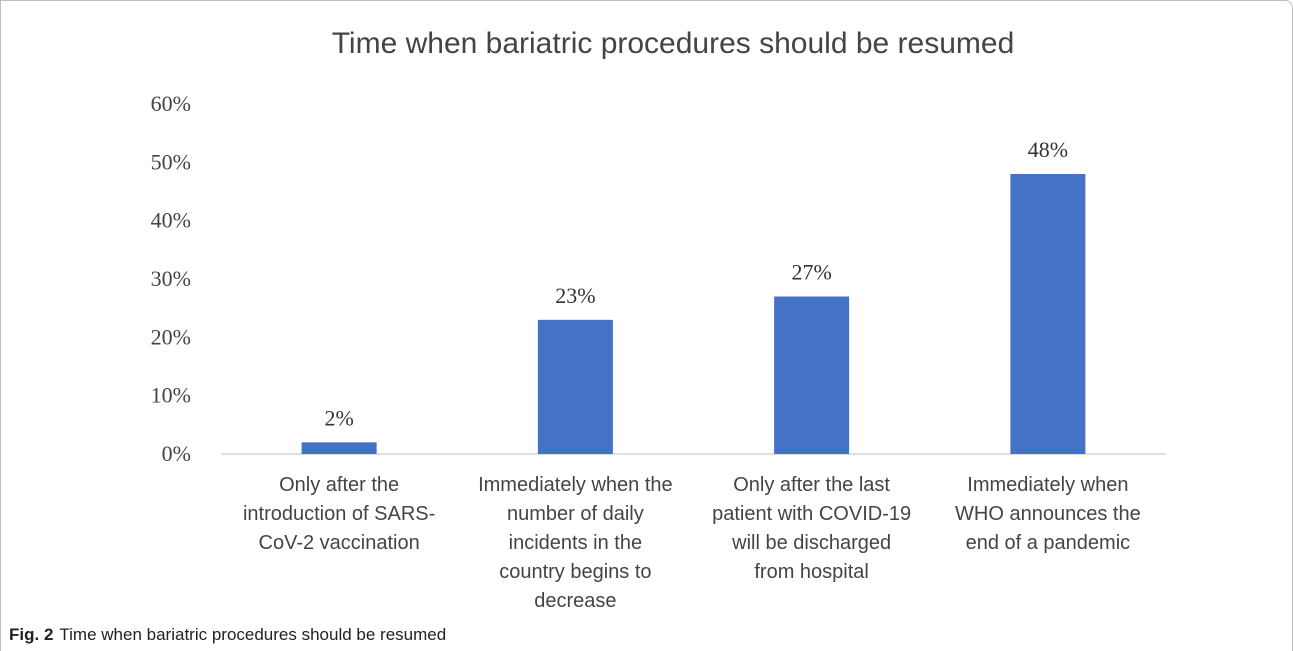 This screenshot has height=651, width=1293. I want to click on category-label-line: country begins to, so click(575, 572).